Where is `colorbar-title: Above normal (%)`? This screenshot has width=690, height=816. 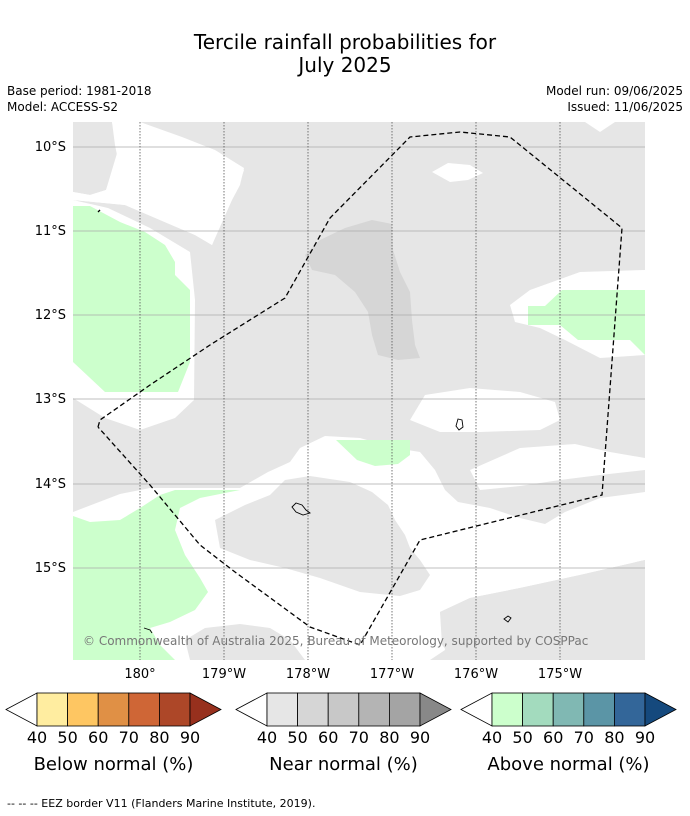
colorbar-title: Above normal (%) is located at coordinates (568, 764).